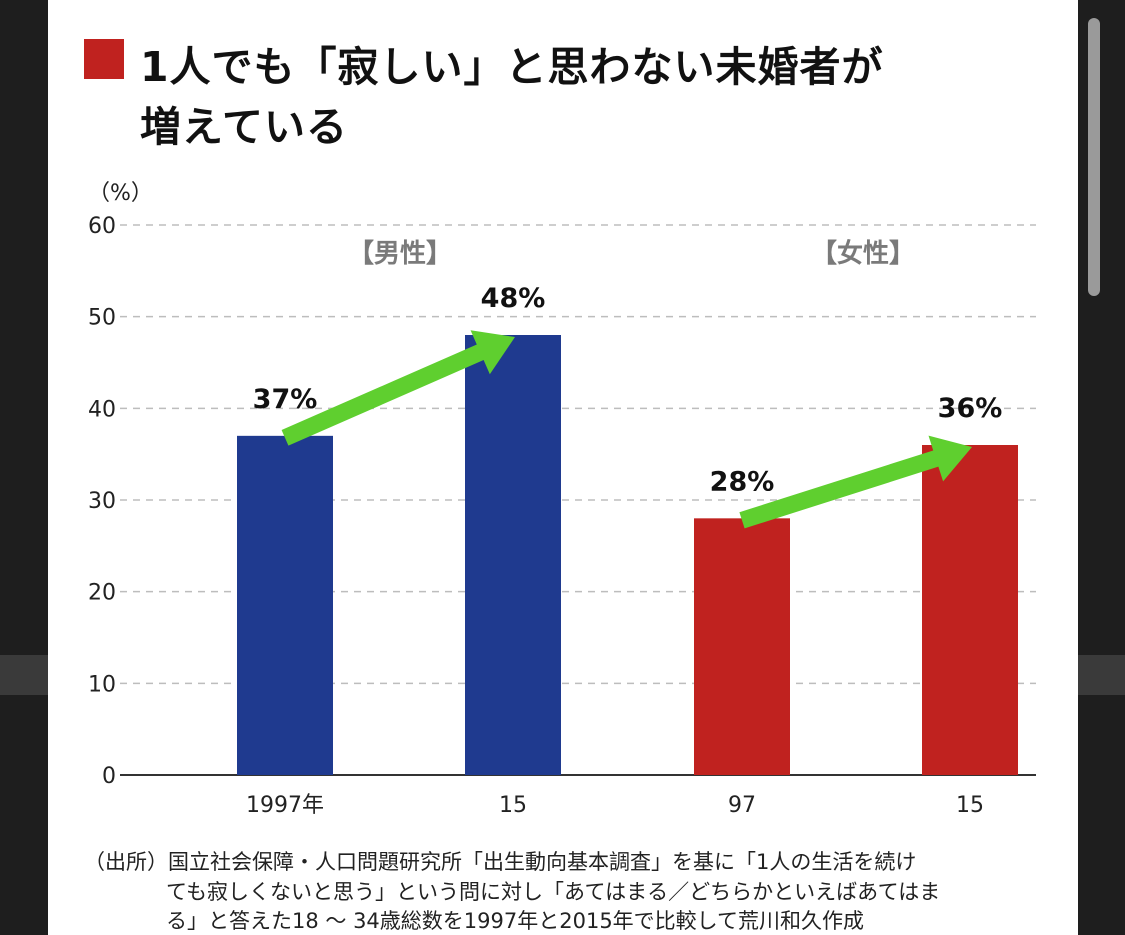 This screenshot has height=935, width=1125. I want to click on y-tick-label: 30, so click(102, 501).